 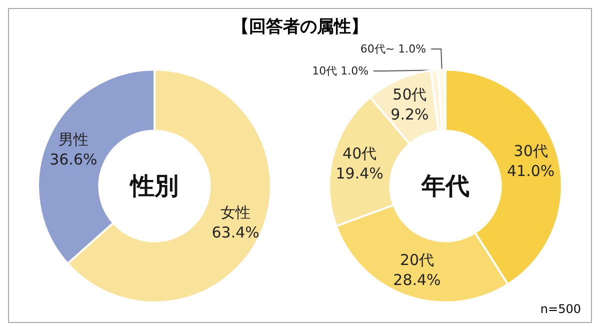 I want to click on slice-label: 40代, so click(x=359, y=153).